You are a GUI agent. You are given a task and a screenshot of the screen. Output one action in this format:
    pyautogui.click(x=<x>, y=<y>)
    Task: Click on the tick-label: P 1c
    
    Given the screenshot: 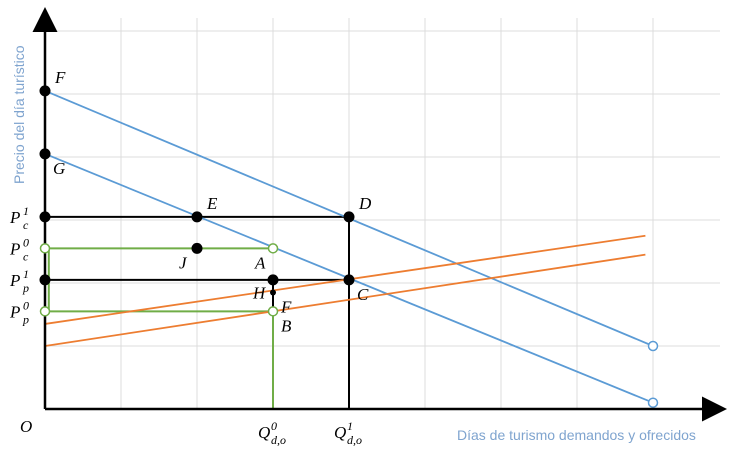 What is the action you would take?
    pyautogui.click(x=19, y=218)
    